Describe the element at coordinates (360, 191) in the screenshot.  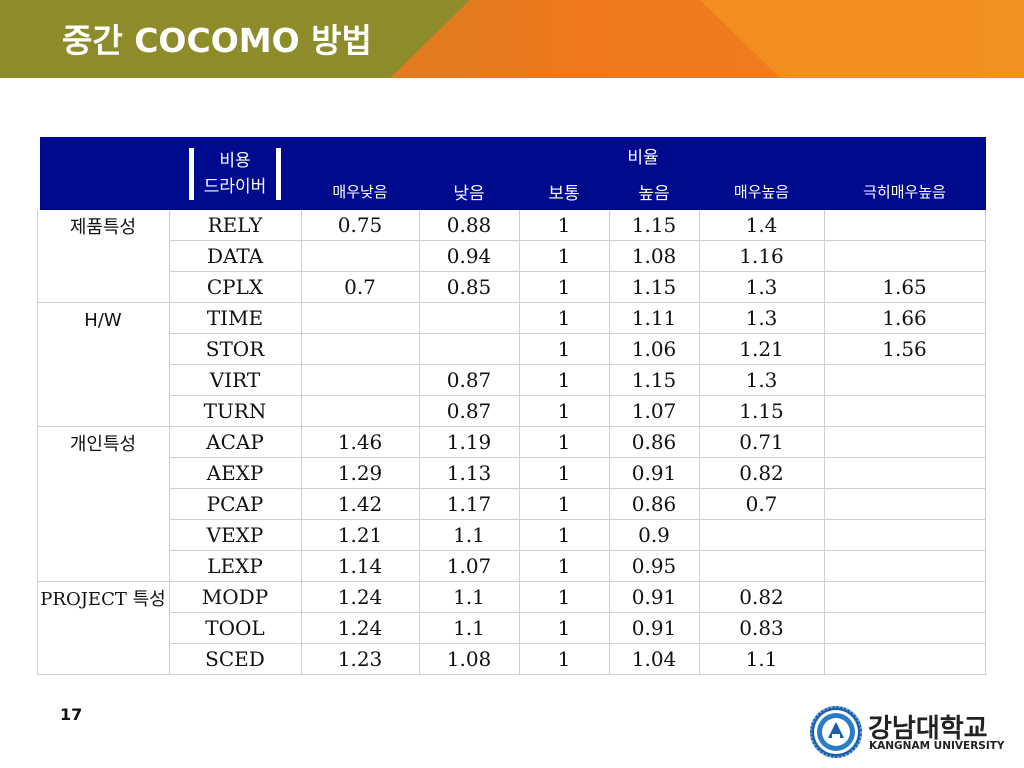
I see `header-level-0: 매우낮음` at that location.